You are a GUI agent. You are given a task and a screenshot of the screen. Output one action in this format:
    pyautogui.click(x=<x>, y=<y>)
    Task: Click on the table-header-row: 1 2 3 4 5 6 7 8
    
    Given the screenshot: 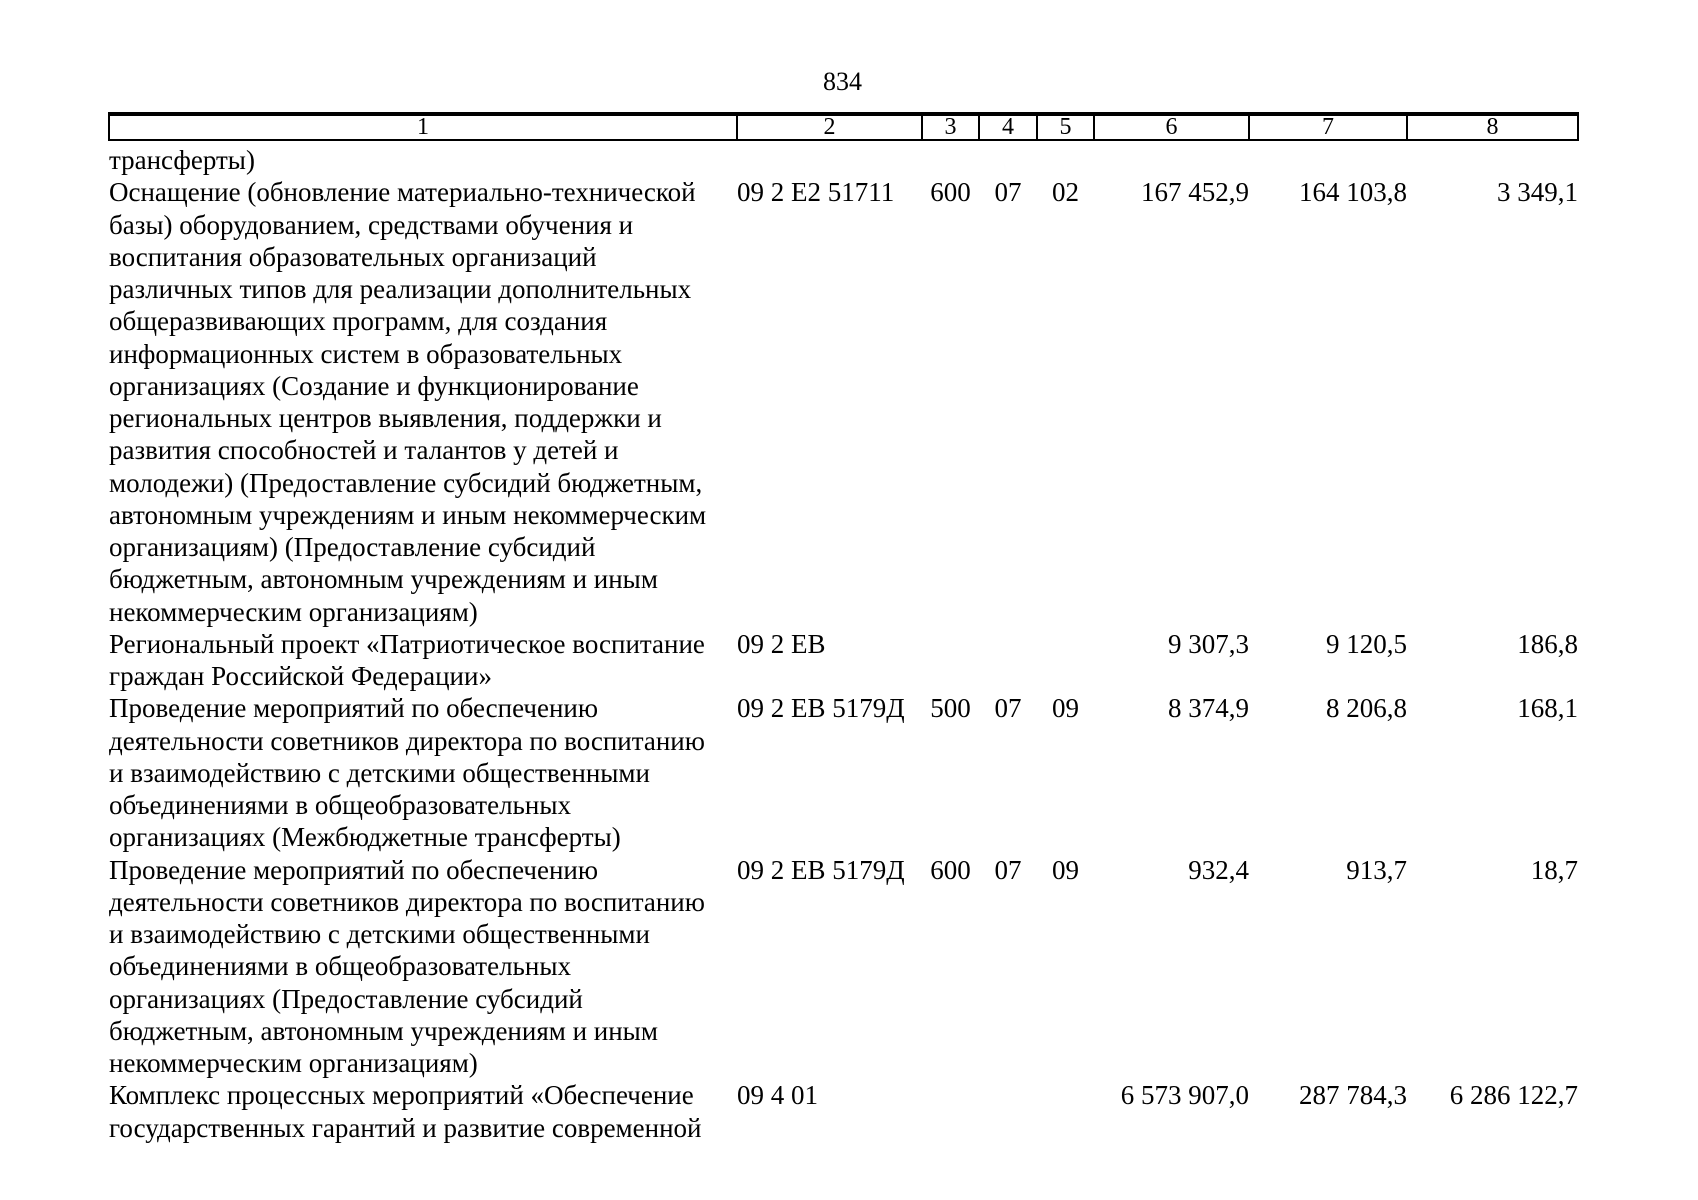 What is the action you would take?
    pyautogui.click(x=843, y=126)
    